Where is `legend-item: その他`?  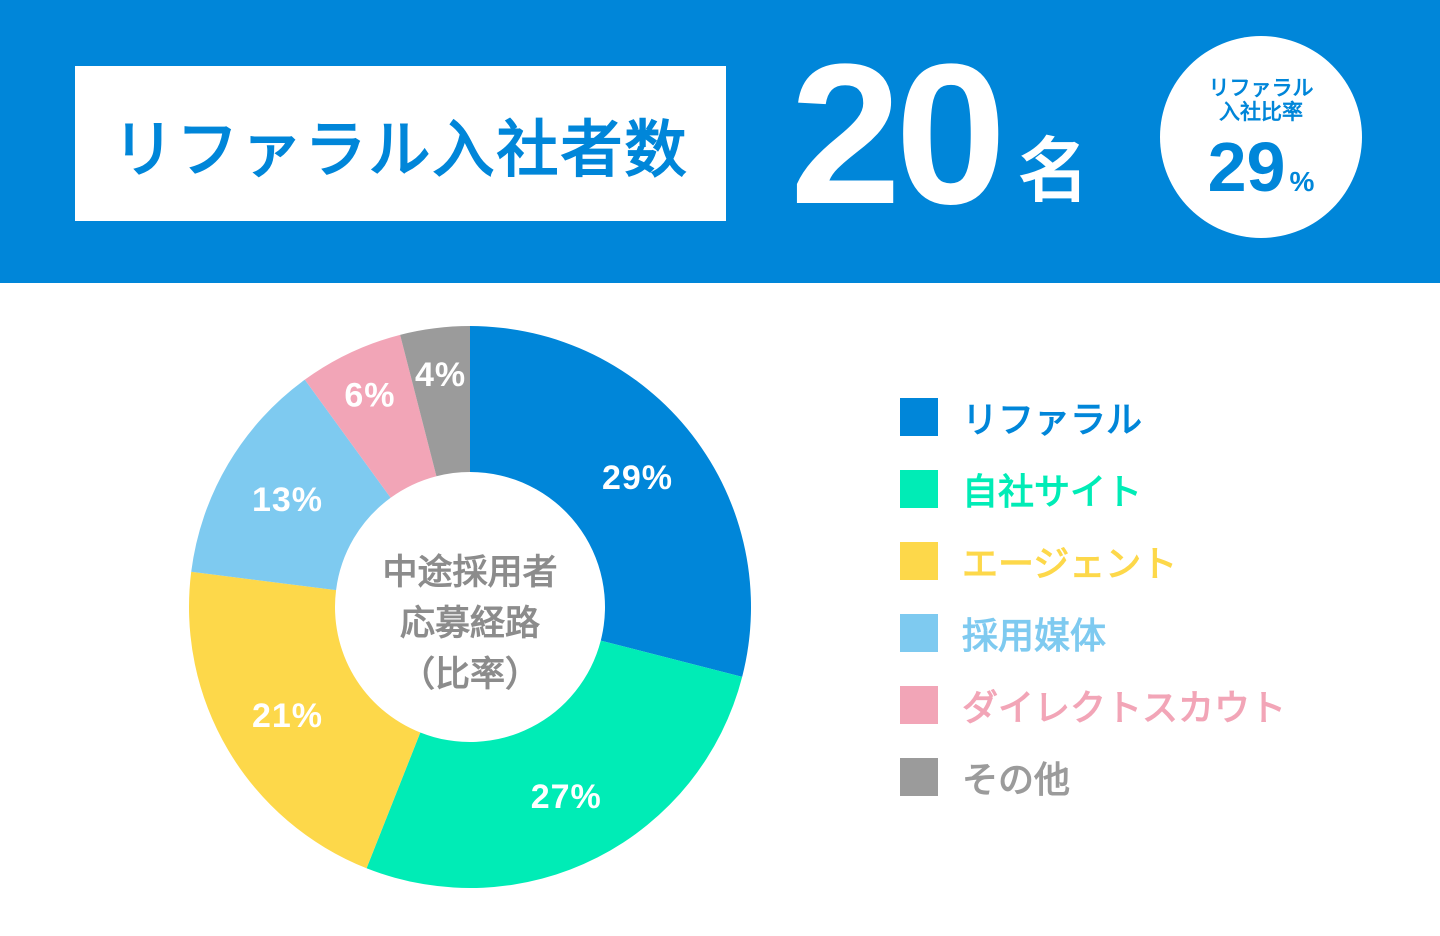 legend-item: その他 is located at coordinates (1093, 779).